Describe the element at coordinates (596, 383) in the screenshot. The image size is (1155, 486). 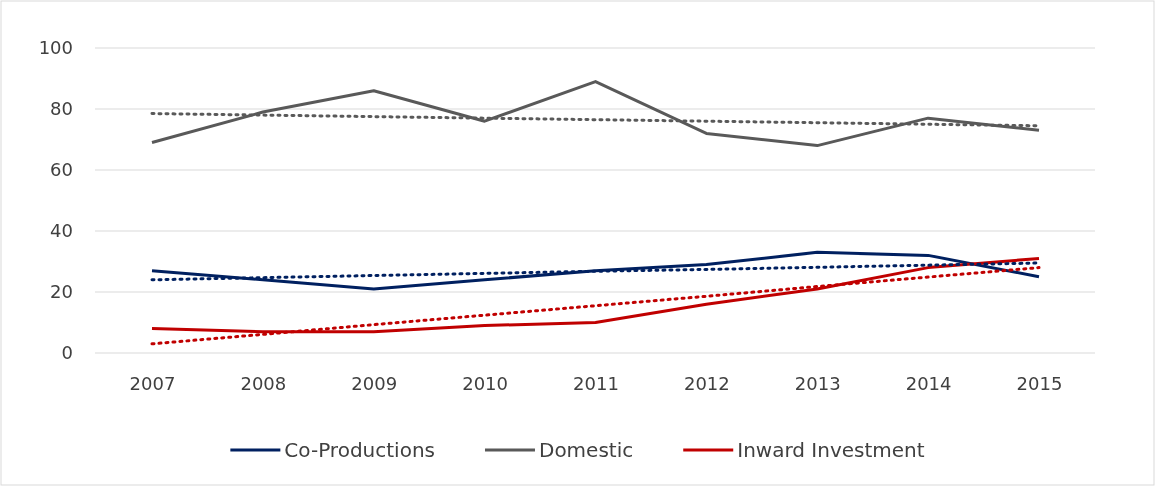
I see `x-tick-label: 2011` at that location.